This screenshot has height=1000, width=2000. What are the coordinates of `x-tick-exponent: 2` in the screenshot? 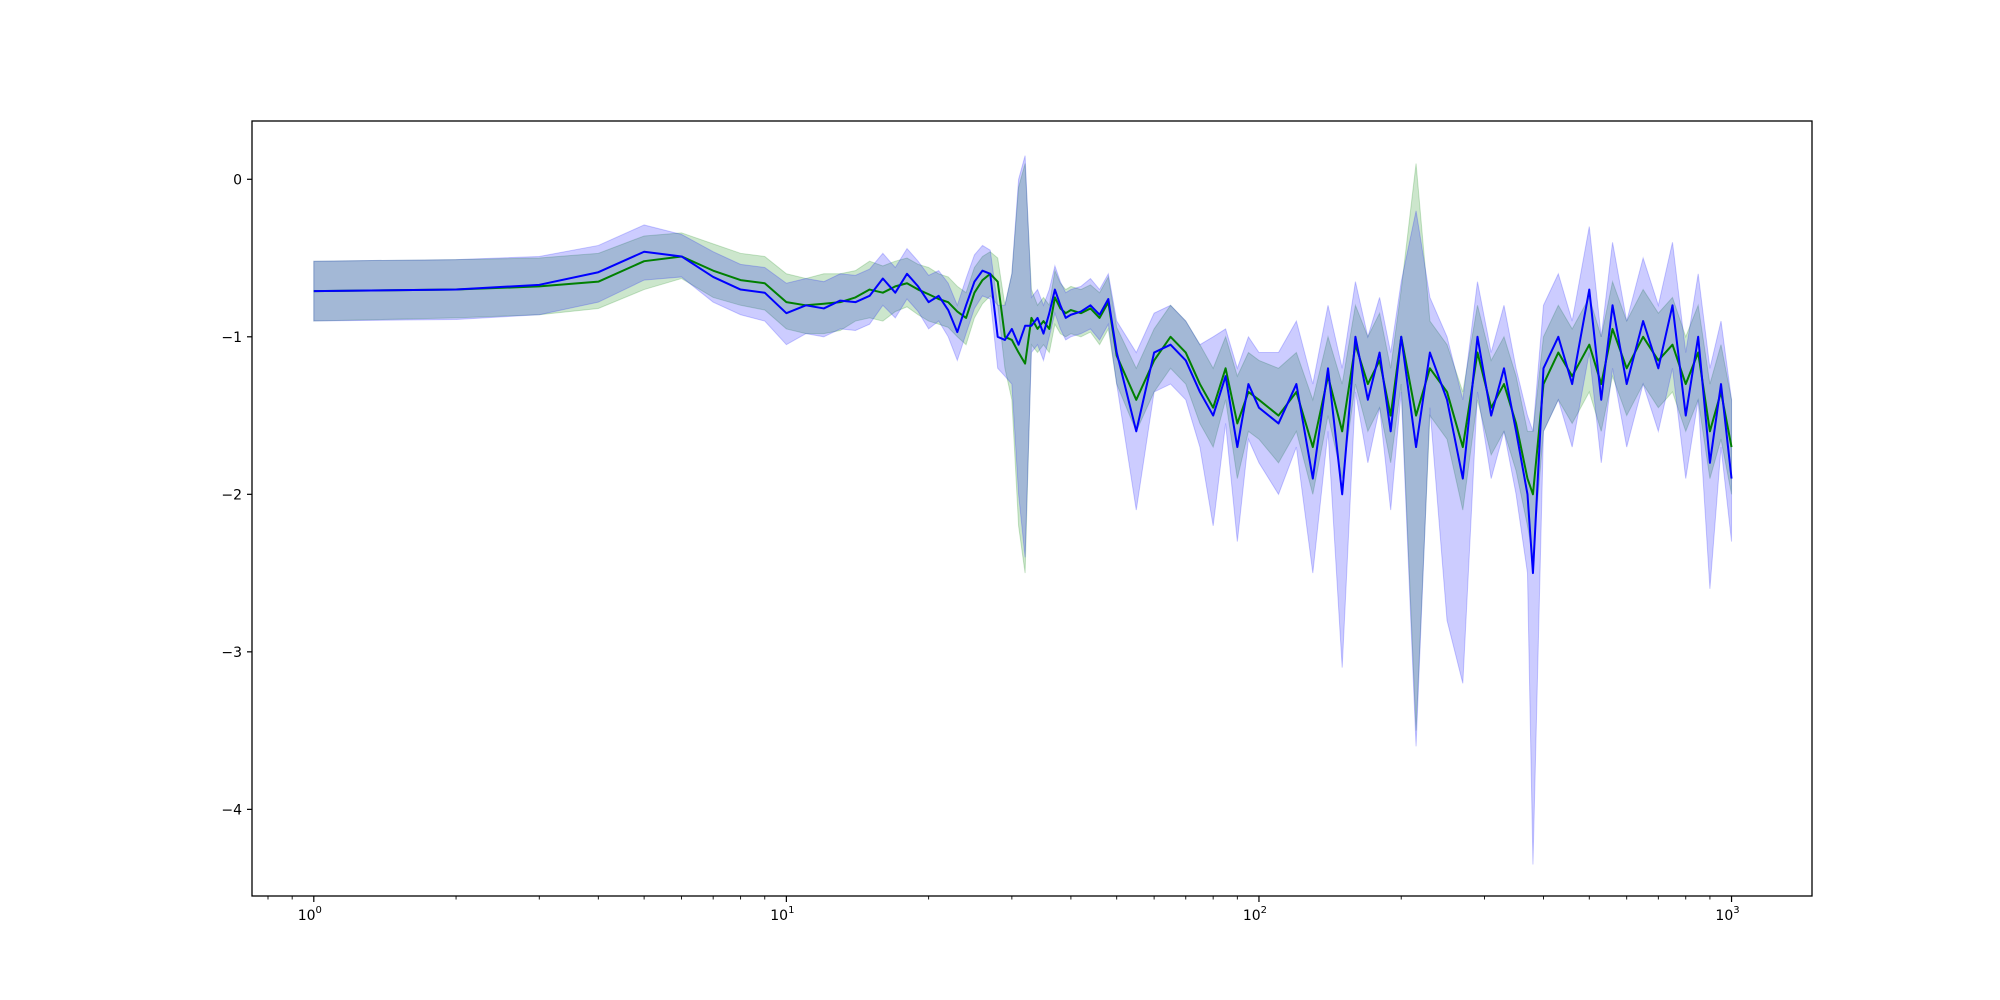 It's located at (1264, 910).